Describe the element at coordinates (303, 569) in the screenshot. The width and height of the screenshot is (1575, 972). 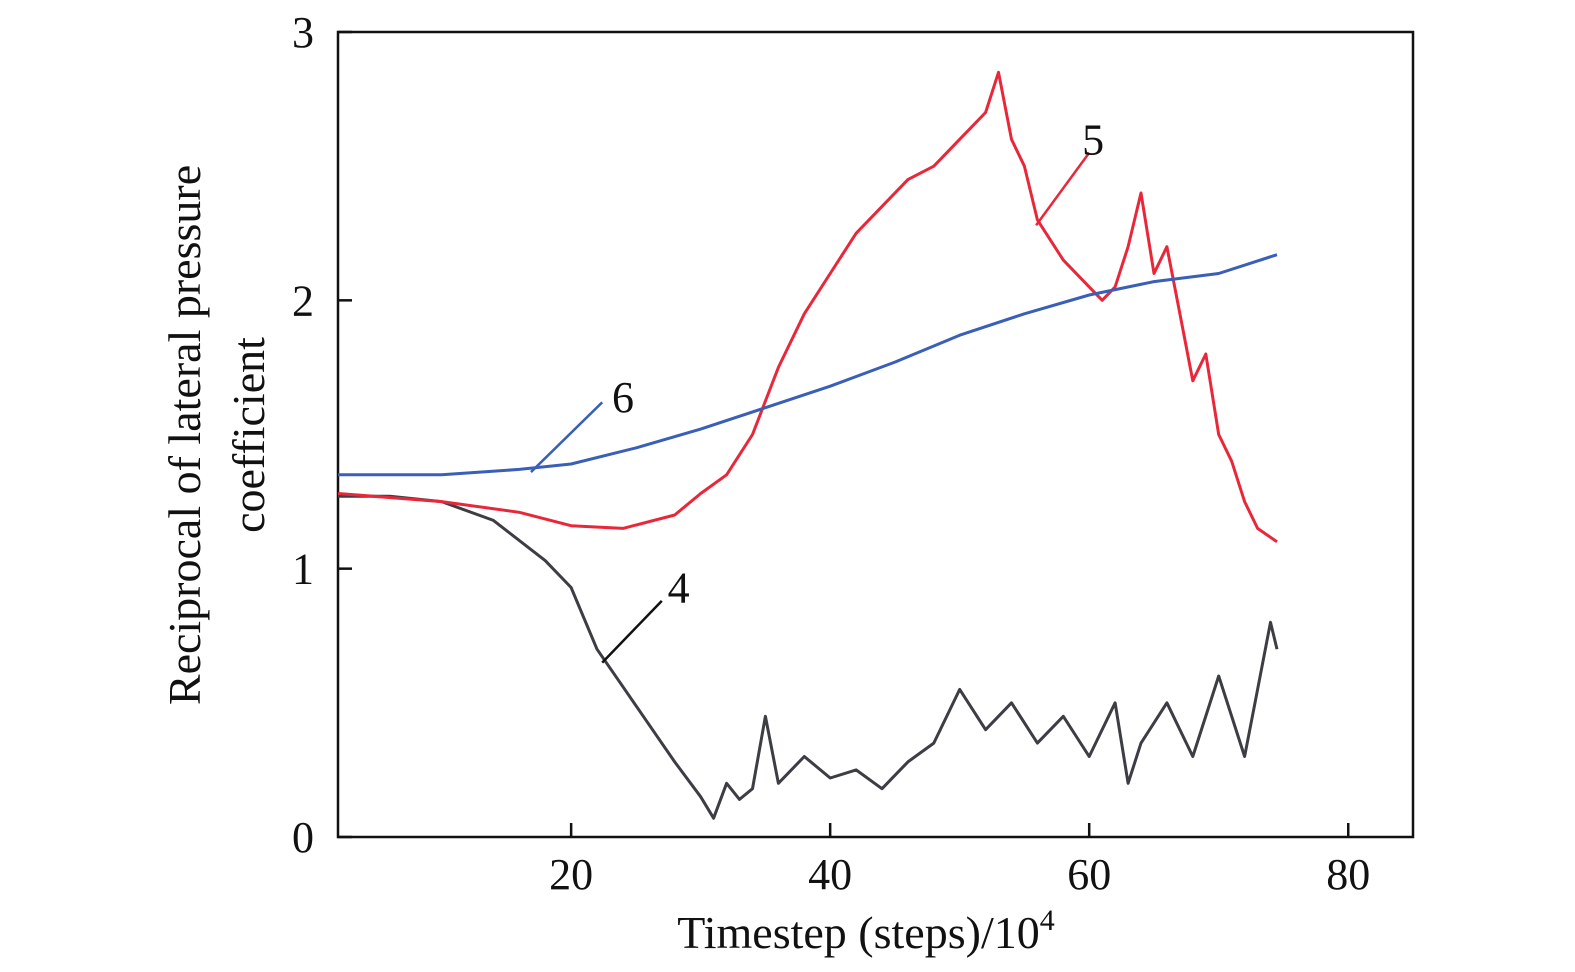
I see `y-tick-label: 1` at that location.